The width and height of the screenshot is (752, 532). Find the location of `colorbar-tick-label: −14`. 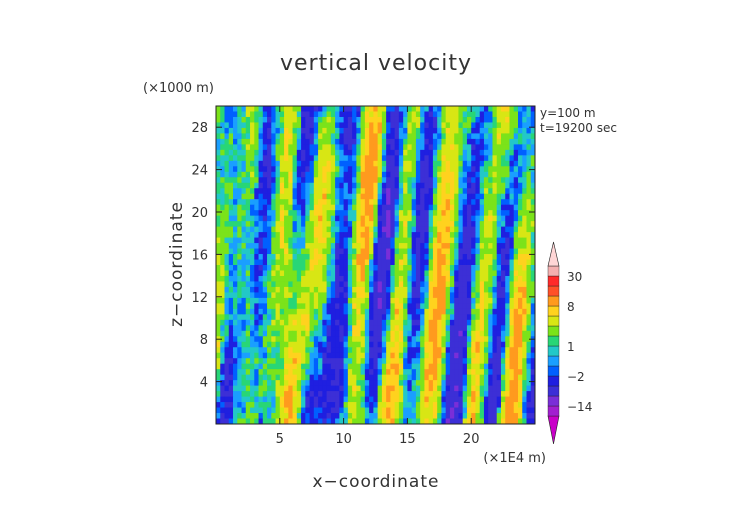

colorbar-tick-label: −14 is located at coordinates (579, 407).